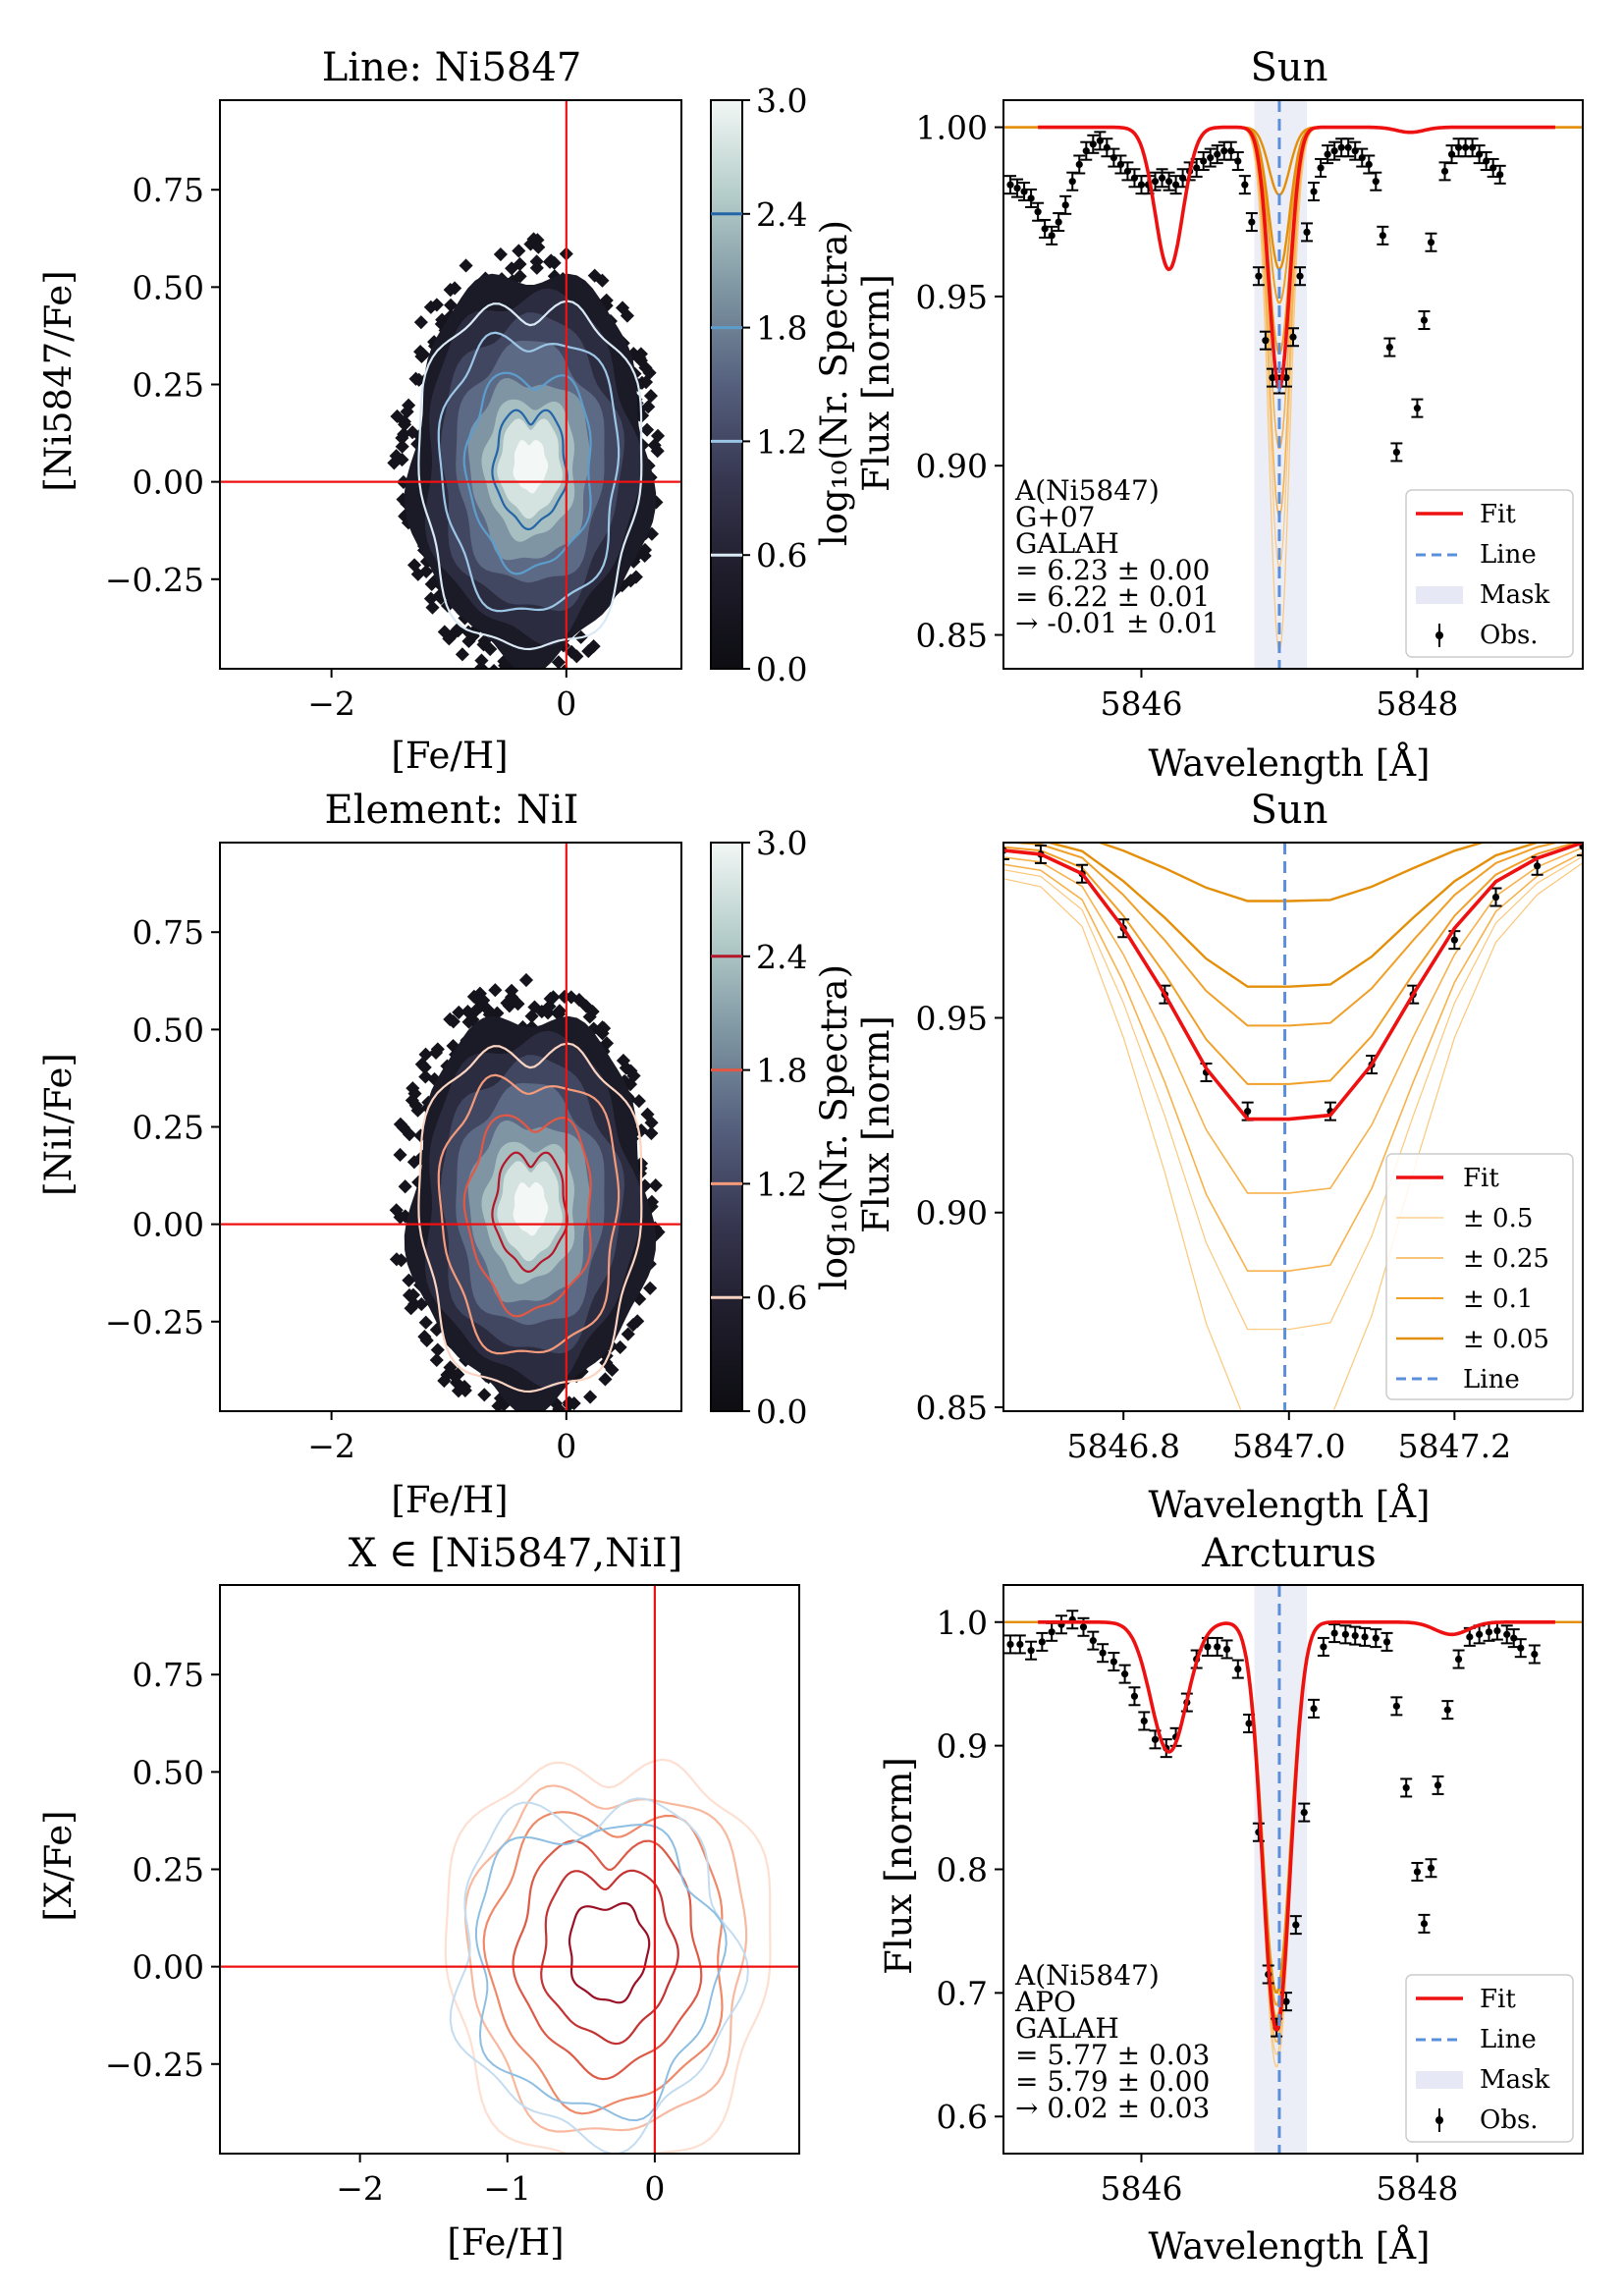 The image size is (1624, 2296). Describe the element at coordinates (1489, 573) in the screenshot. I see `legend: Fit Line Mask Obs.` at that location.